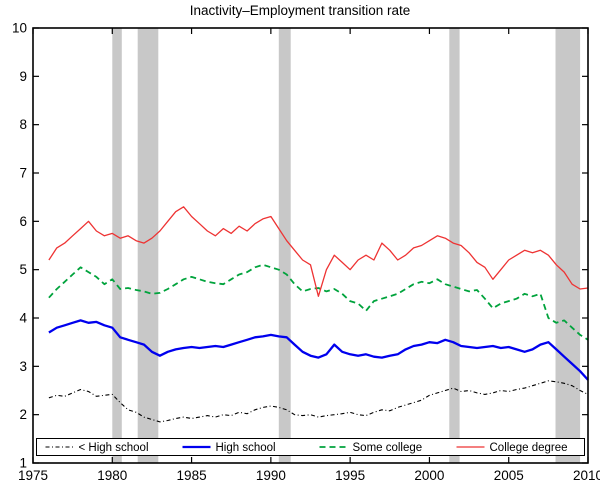 This screenshot has height=503, width=600. What do you see at coordinates (192, 475) in the screenshot?
I see `x-tick-label: 1985` at bounding box center [192, 475].